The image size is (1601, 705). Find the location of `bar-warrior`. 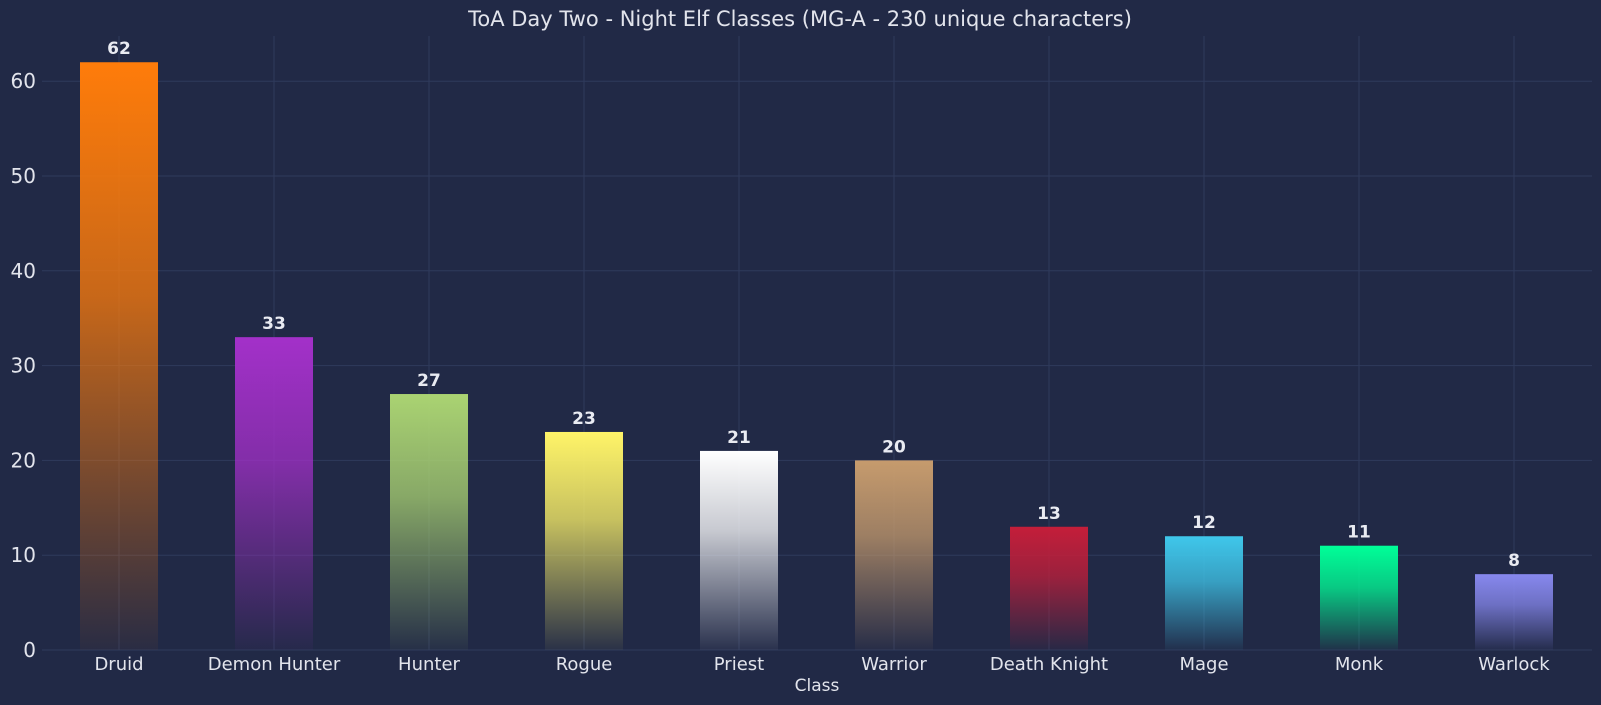

bar-warrior is located at coordinates (894, 555).